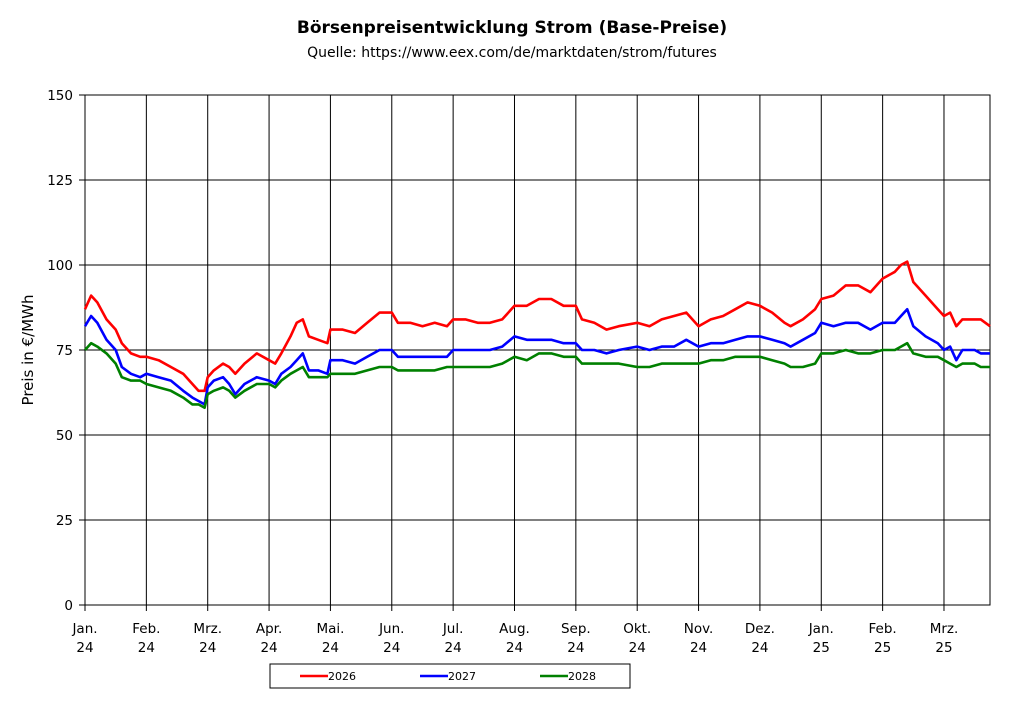 The width and height of the screenshot is (1024, 705). What do you see at coordinates (330, 629) in the screenshot?
I see `x-tick-label-month: Mai.` at bounding box center [330, 629].